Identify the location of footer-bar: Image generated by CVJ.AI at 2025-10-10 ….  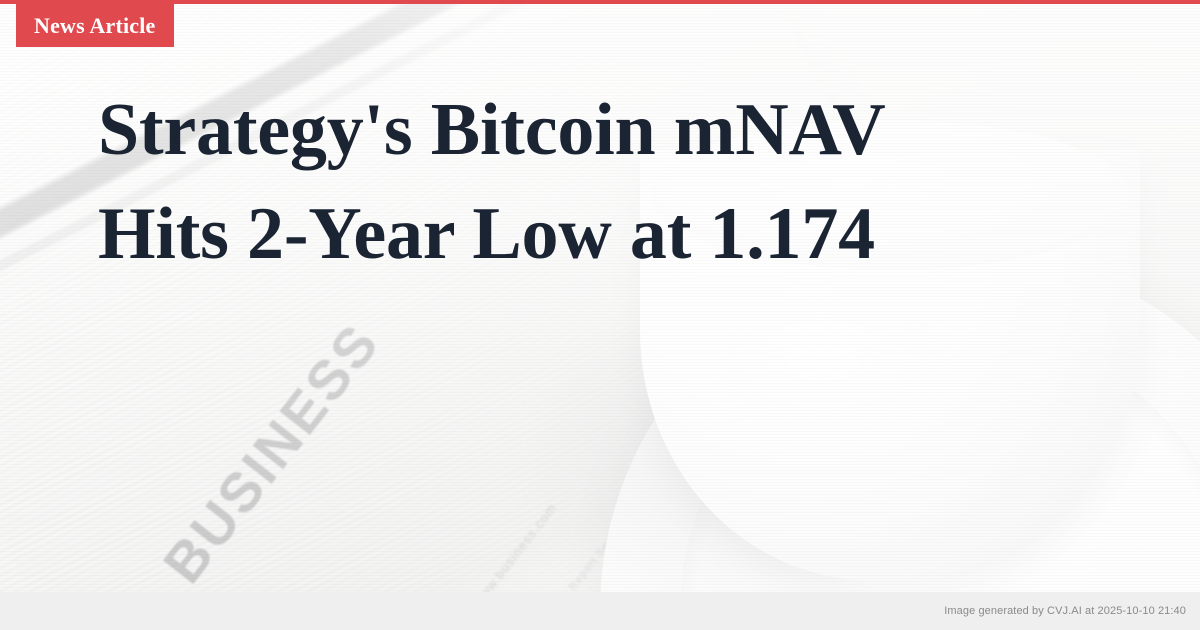
(600, 611).